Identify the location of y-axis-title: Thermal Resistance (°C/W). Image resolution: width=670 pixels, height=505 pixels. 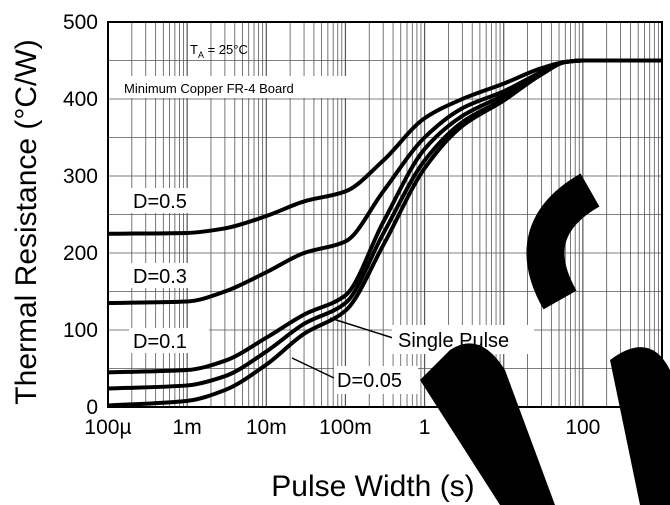
(26, 221).